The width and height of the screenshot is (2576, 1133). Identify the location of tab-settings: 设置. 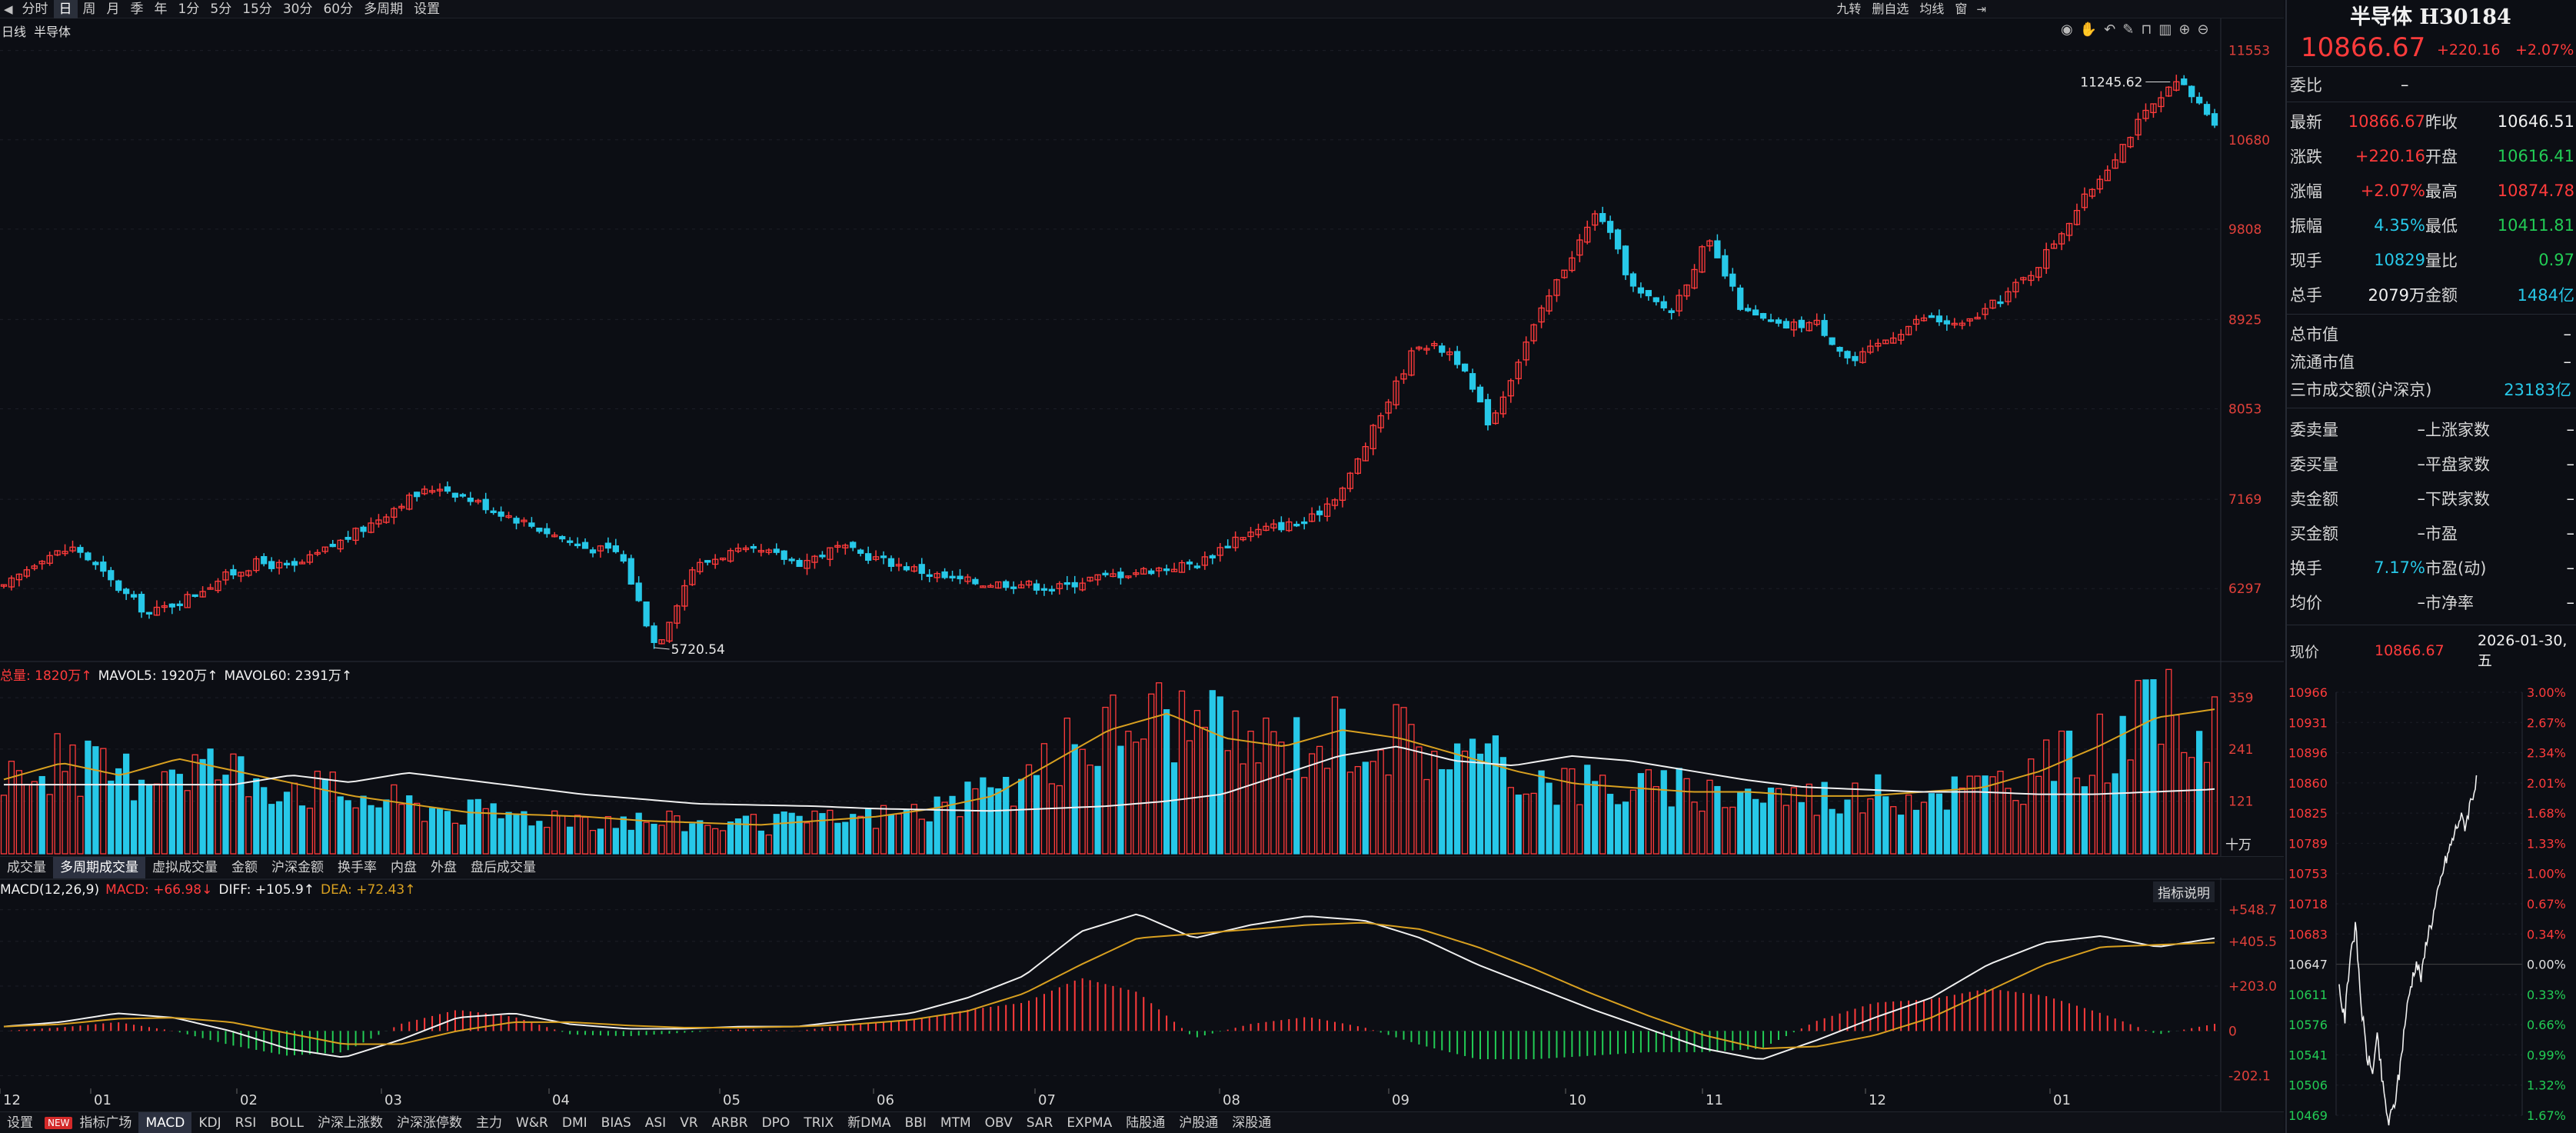
(427, 9).